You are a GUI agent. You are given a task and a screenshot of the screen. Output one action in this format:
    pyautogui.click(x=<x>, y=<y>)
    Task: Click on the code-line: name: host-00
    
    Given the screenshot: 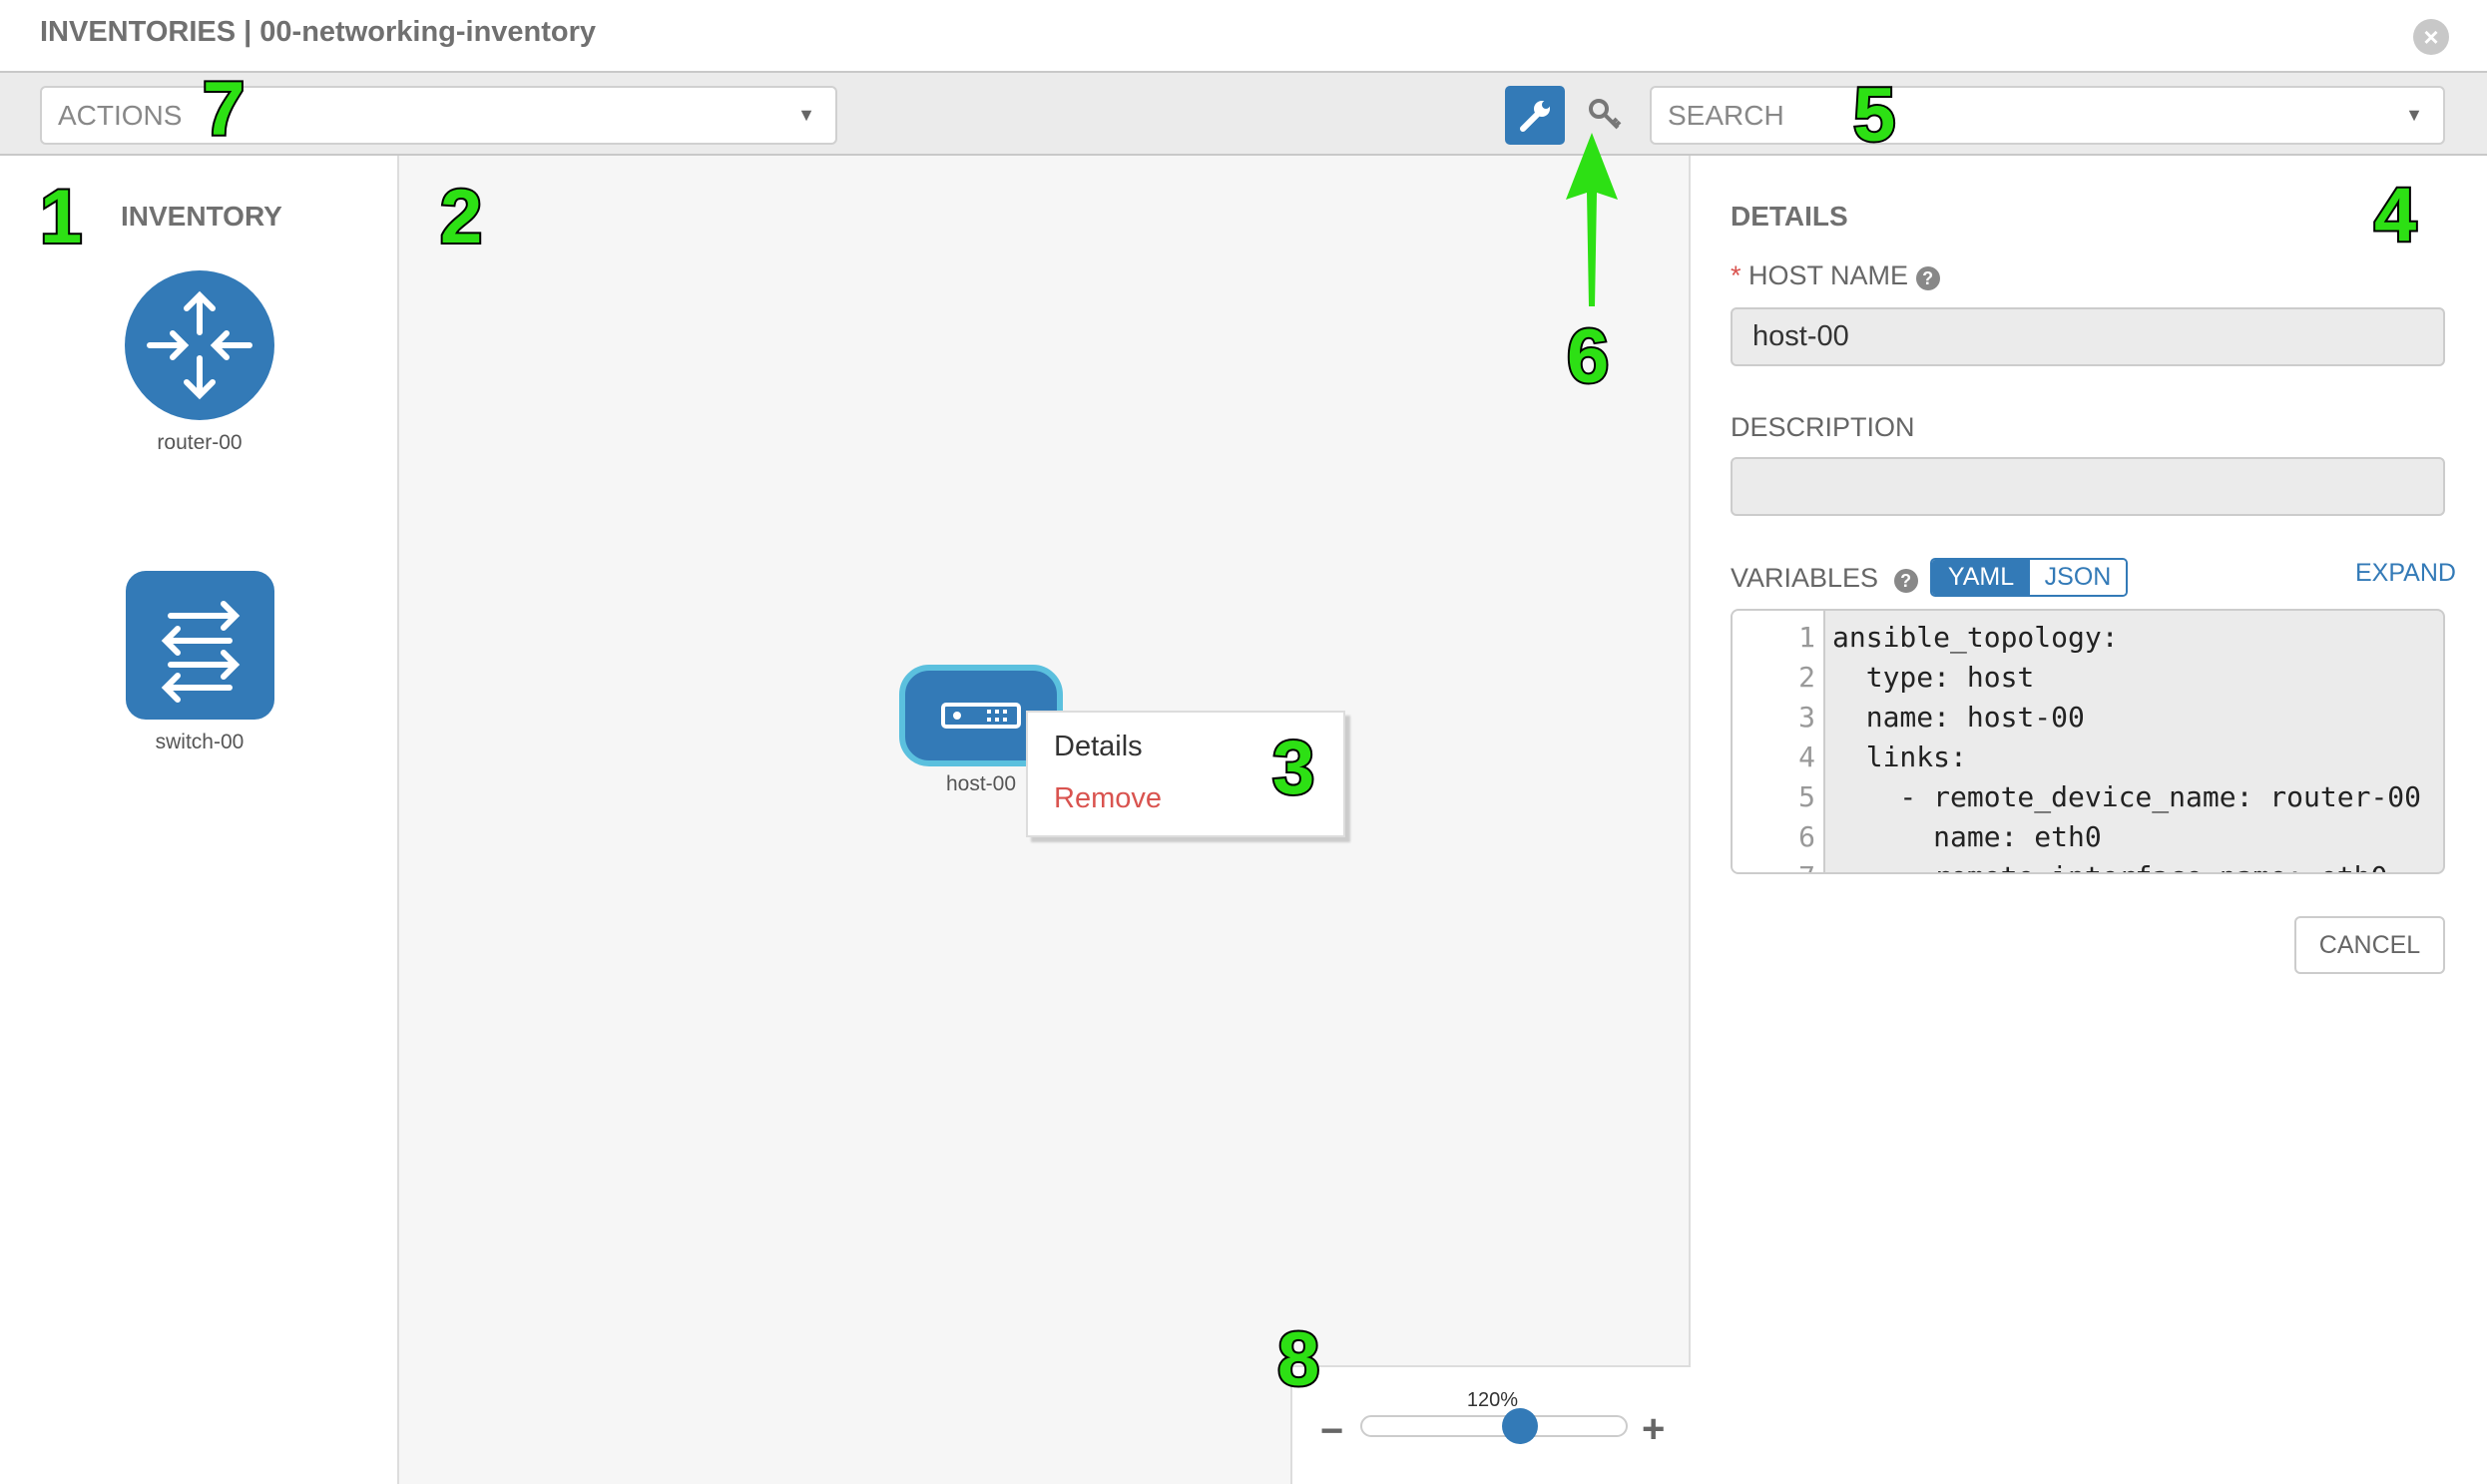 What is the action you would take?
    pyautogui.click(x=1958, y=717)
    